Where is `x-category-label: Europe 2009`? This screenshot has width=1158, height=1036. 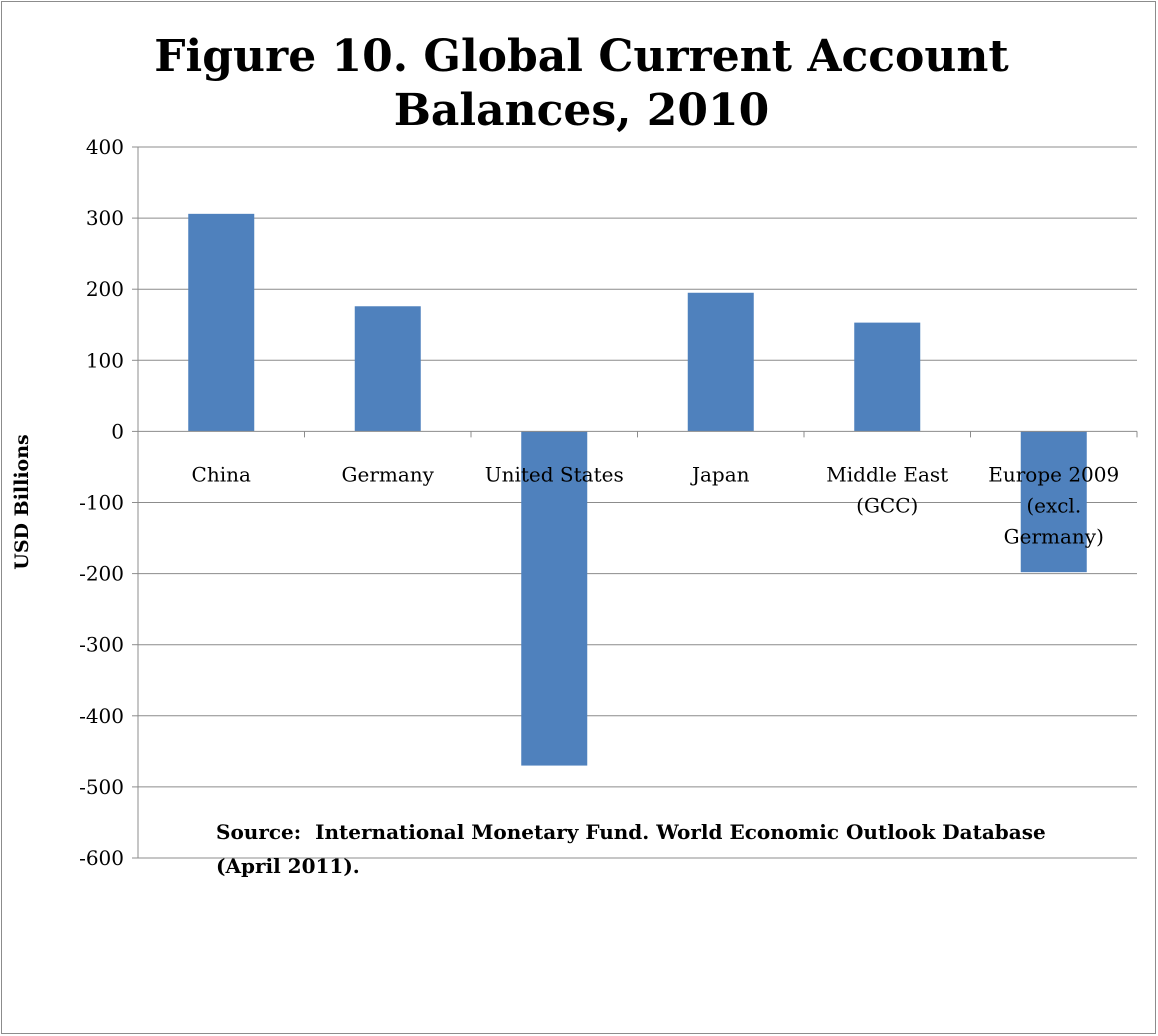 x-category-label: Europe 2009 is located at coordinates (1053, 474).